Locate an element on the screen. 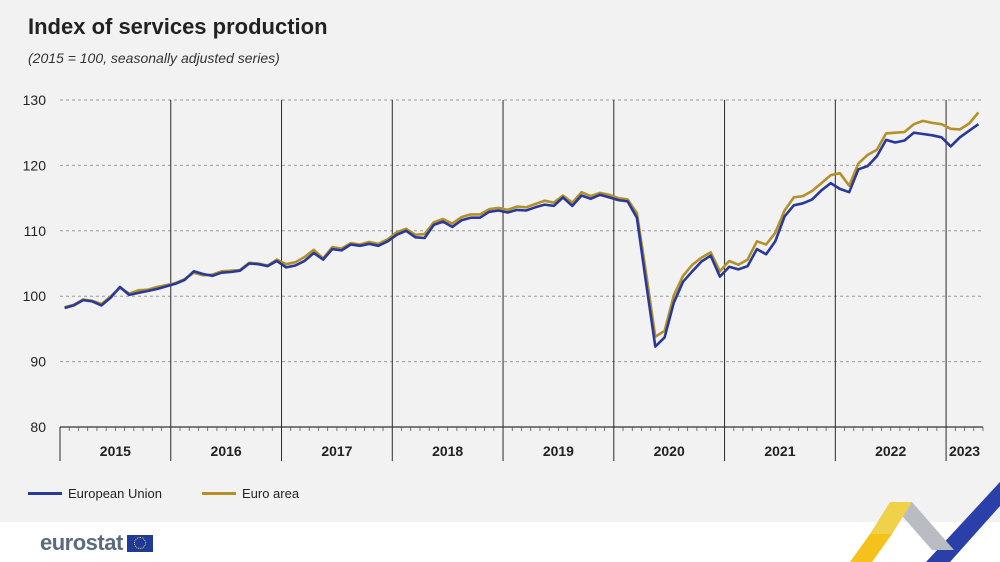  x-tick-label: 2019 is located at coordinates (558, 451).